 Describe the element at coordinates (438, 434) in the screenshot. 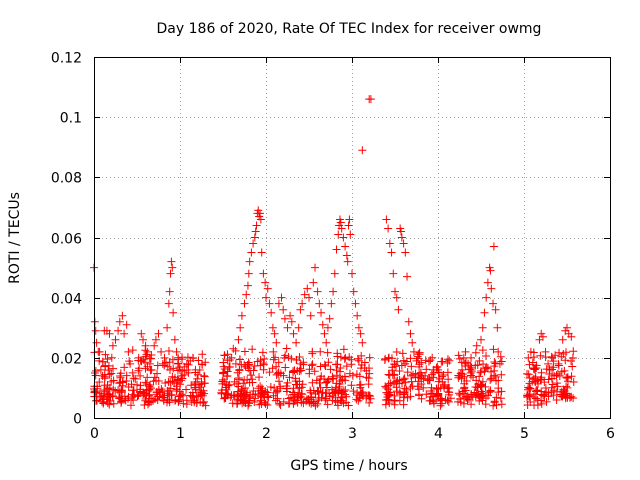

I see `x-tick-label: 4` at that location.